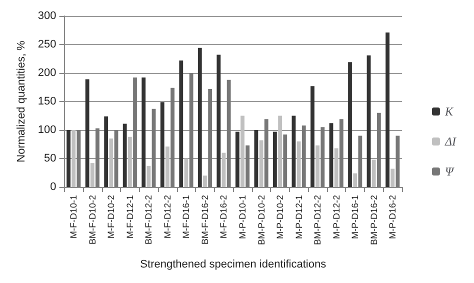 The width and height of the screenshot is (474, 283). Describe the element at coordinates (111, 217) in the screenshot. I see `x-tick-label: M-F-D10-2` at that location.